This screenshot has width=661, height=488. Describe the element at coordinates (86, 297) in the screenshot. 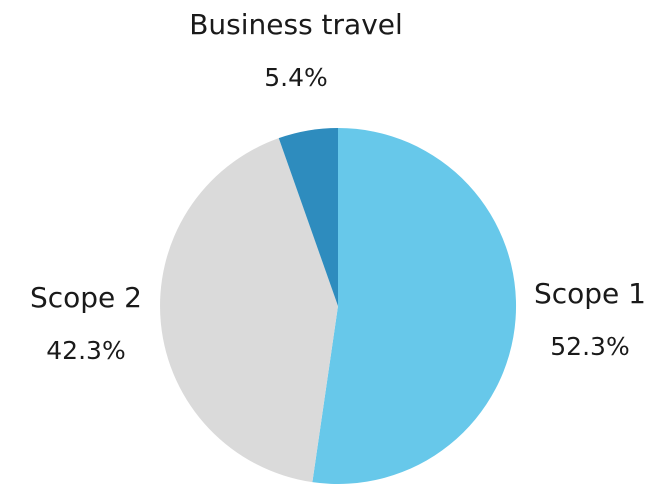

I see `slice-label-scope-2: Scope 2` at that location.